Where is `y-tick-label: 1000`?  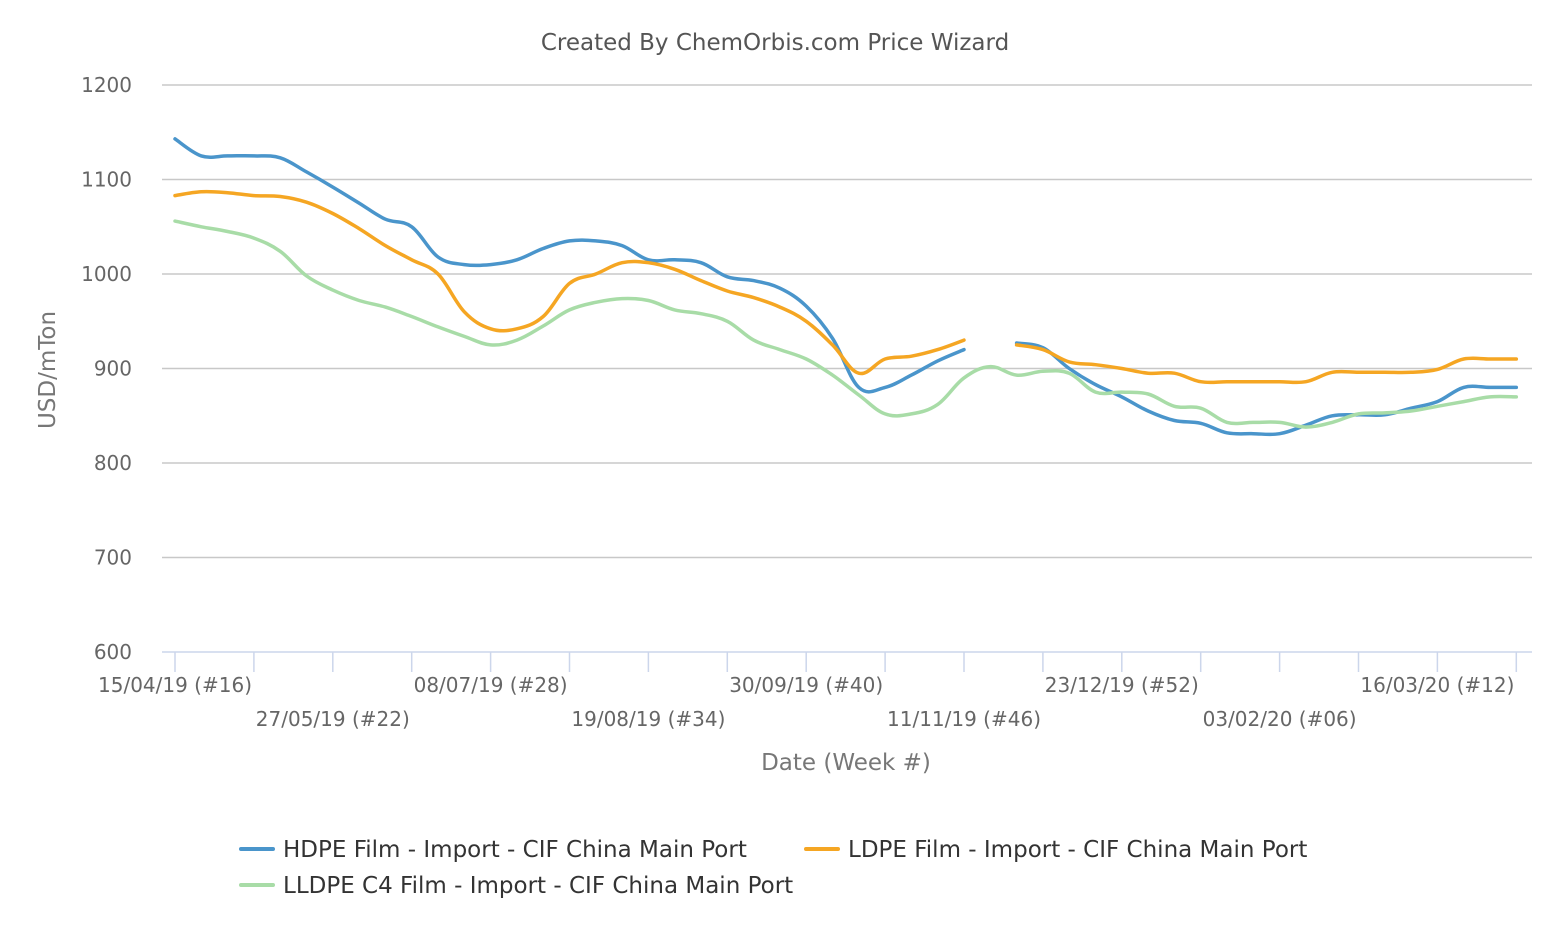
y-tick-label: 1000 is located at coordinates (106, 274).